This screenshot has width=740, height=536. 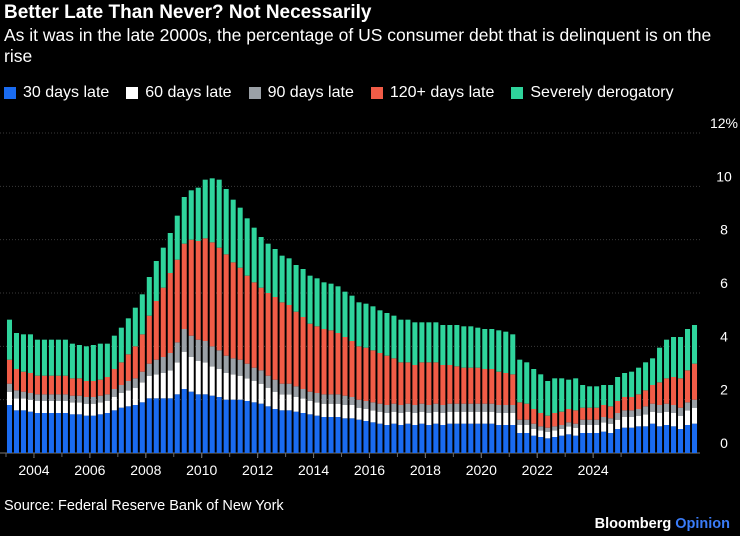 I want to click on x-tick-label: 2020, so click(x=481, y=470).